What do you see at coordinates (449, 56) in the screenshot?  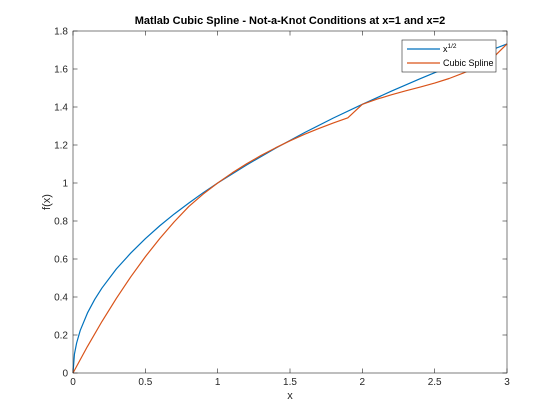 I see `legend: x1/2 Cubic Spline` at bounding box center [449, 56].